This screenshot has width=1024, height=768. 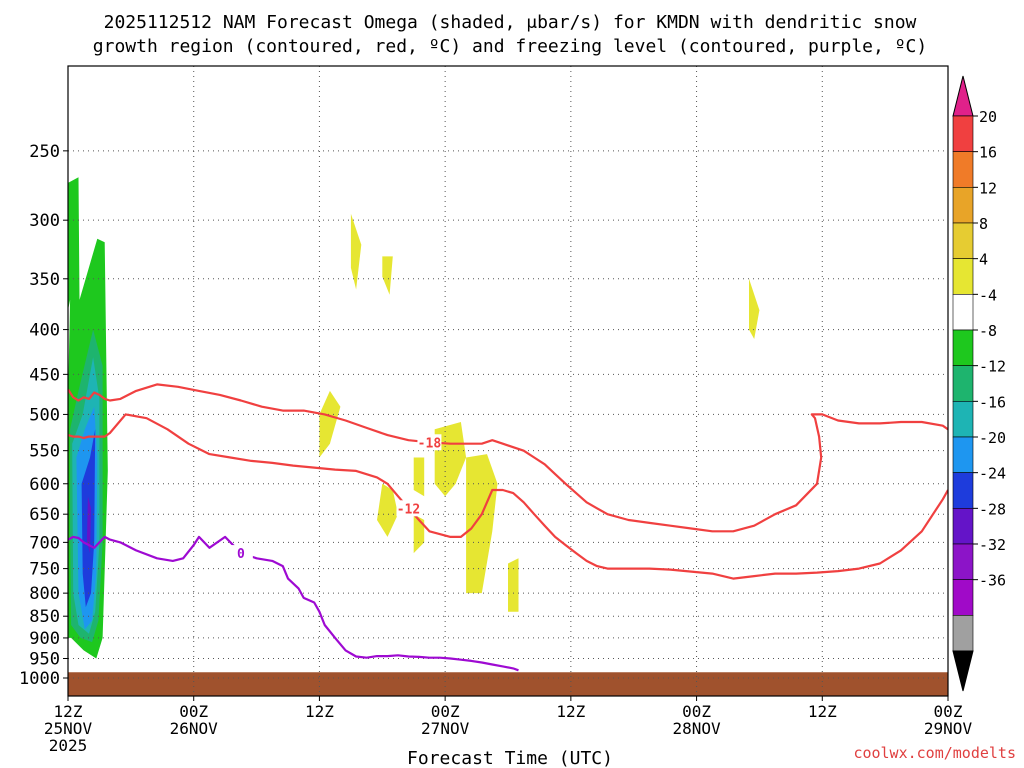 What do you see at coordinates (934, 753) in the screenshot?
I see `credit-text: coolwx.com/modelts` at bounding box center [934, 753].